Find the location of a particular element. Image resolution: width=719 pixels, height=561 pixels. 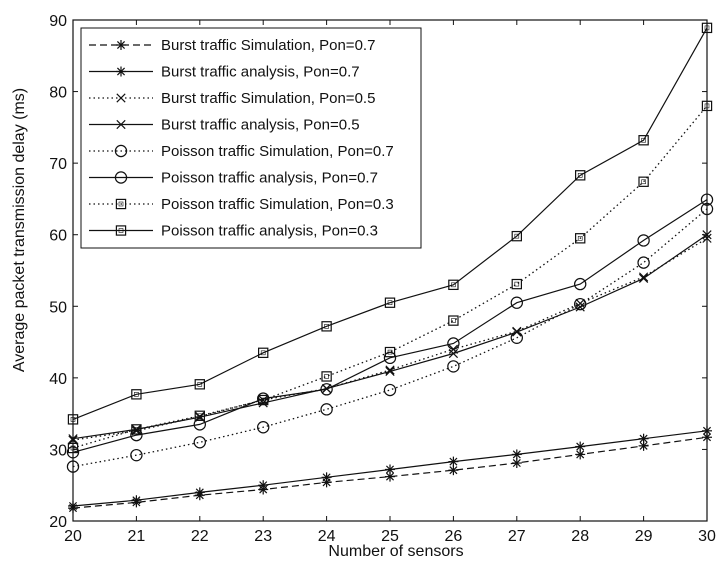

y-tick-label: 80 is located at coordinates (58, 93).